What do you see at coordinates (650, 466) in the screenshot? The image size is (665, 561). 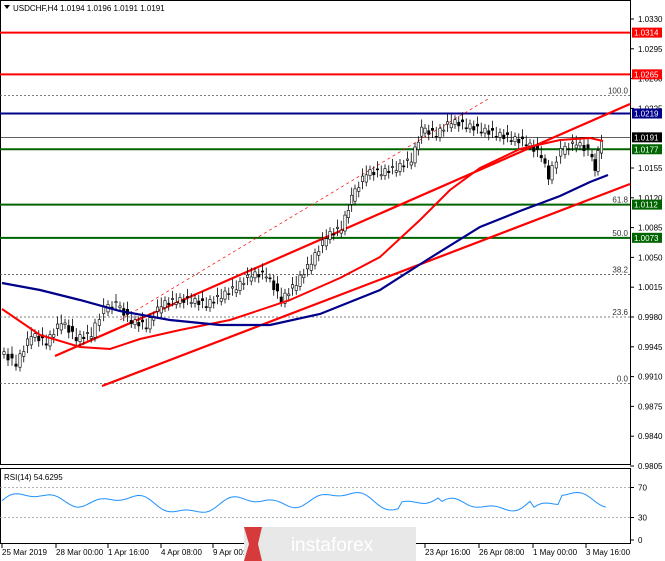 I see `price-tick-label: 0.9805` at bounding box center [650, 466].